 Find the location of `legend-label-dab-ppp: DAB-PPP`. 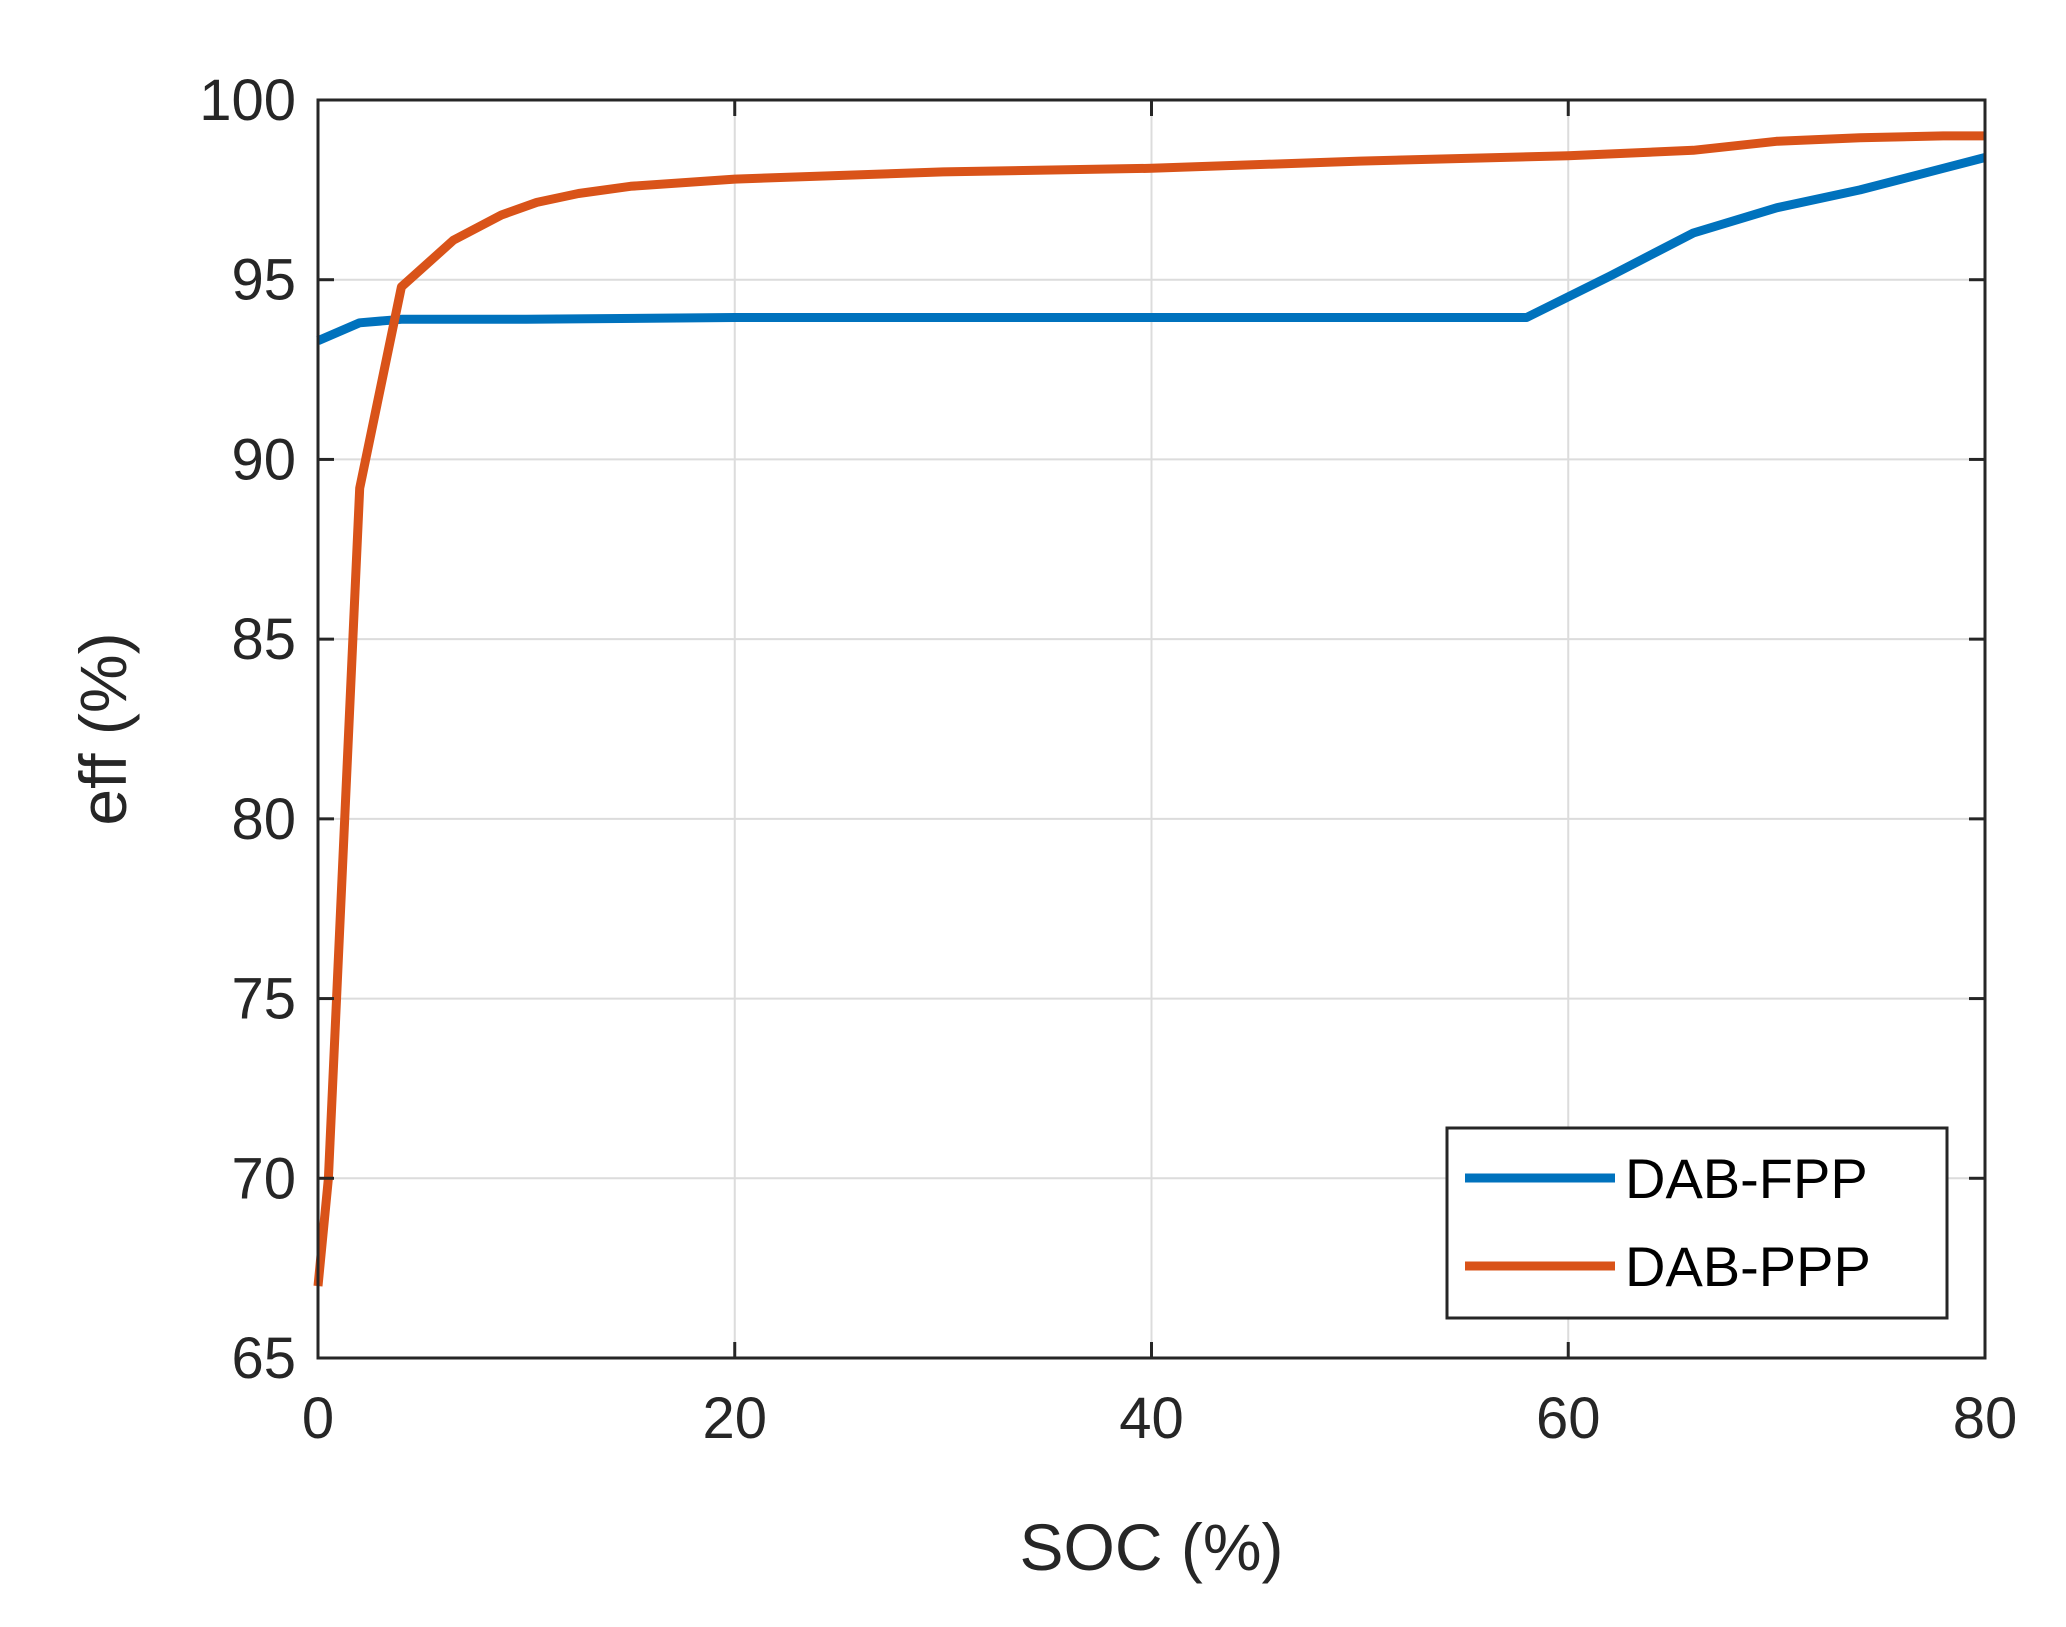

legend-label-dab-ppp: DAB-PPP is located at coordinates (1748, 1266).